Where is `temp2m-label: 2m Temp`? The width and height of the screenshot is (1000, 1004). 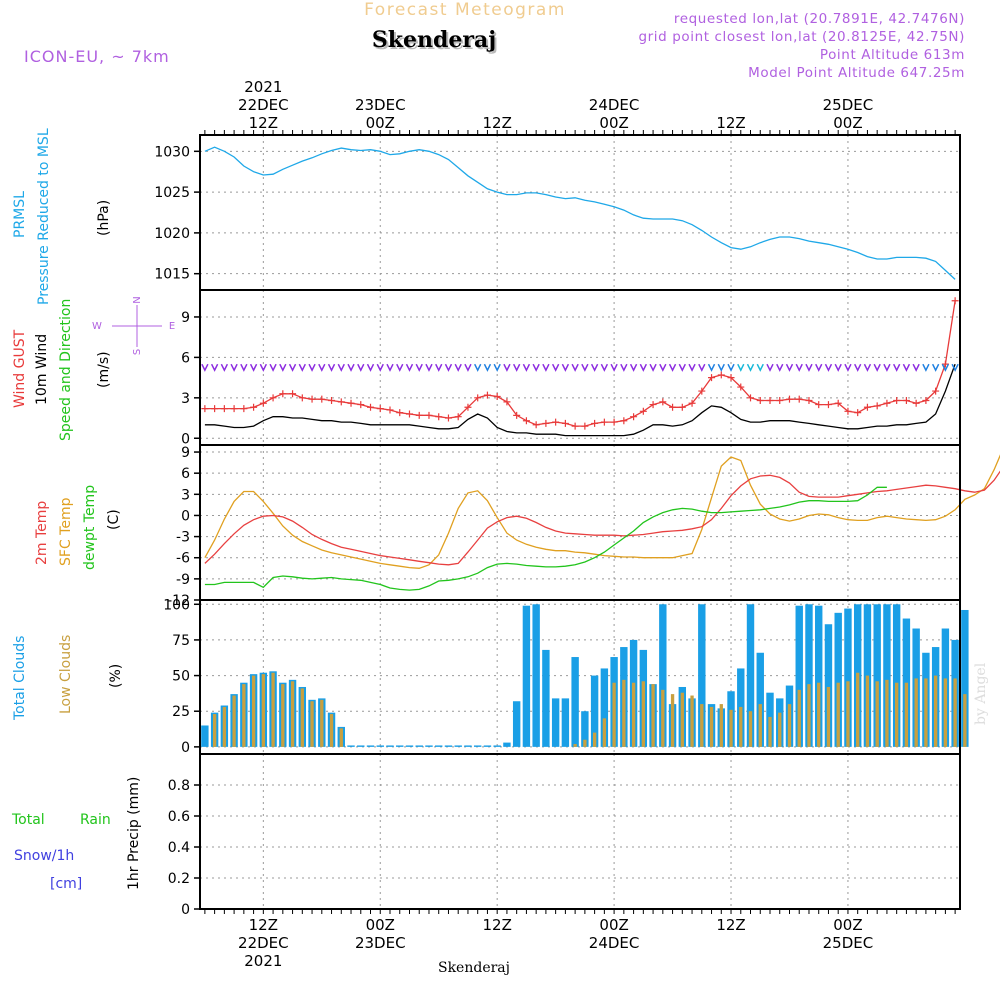 temp2m-label: 2m Temp is located at coordinates (42, 533).